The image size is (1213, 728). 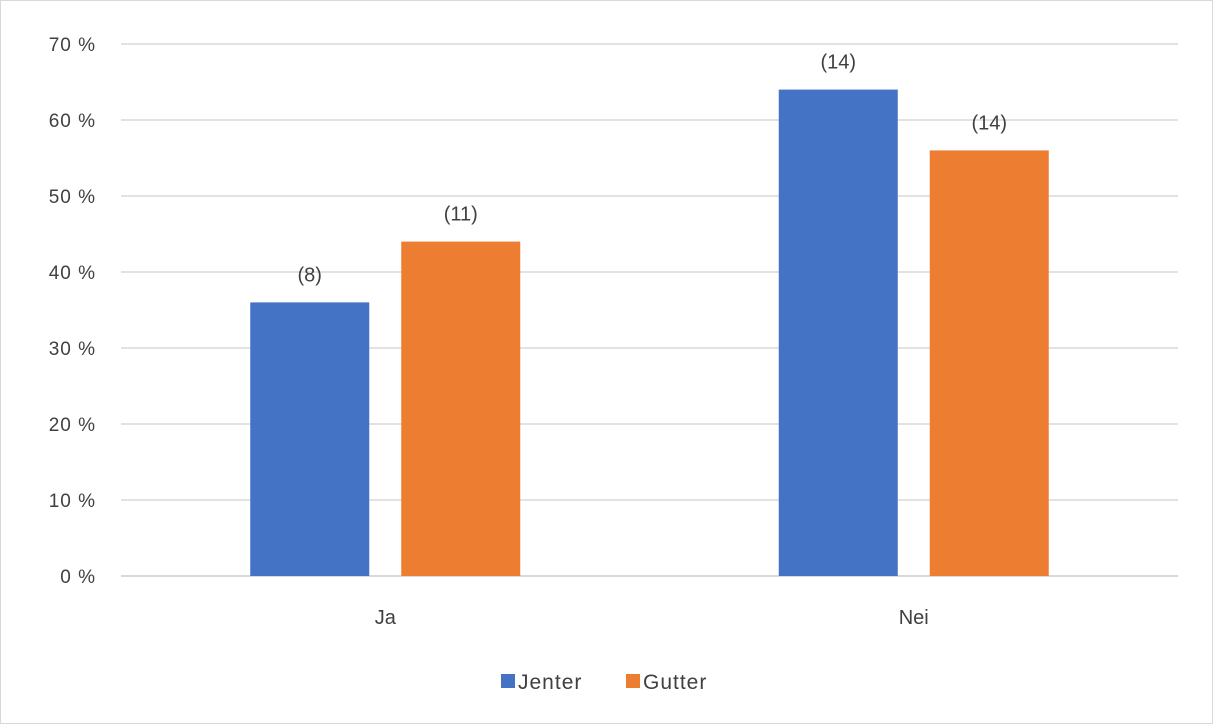 I want to click on data-label: (11), so click(x=461, y=215).